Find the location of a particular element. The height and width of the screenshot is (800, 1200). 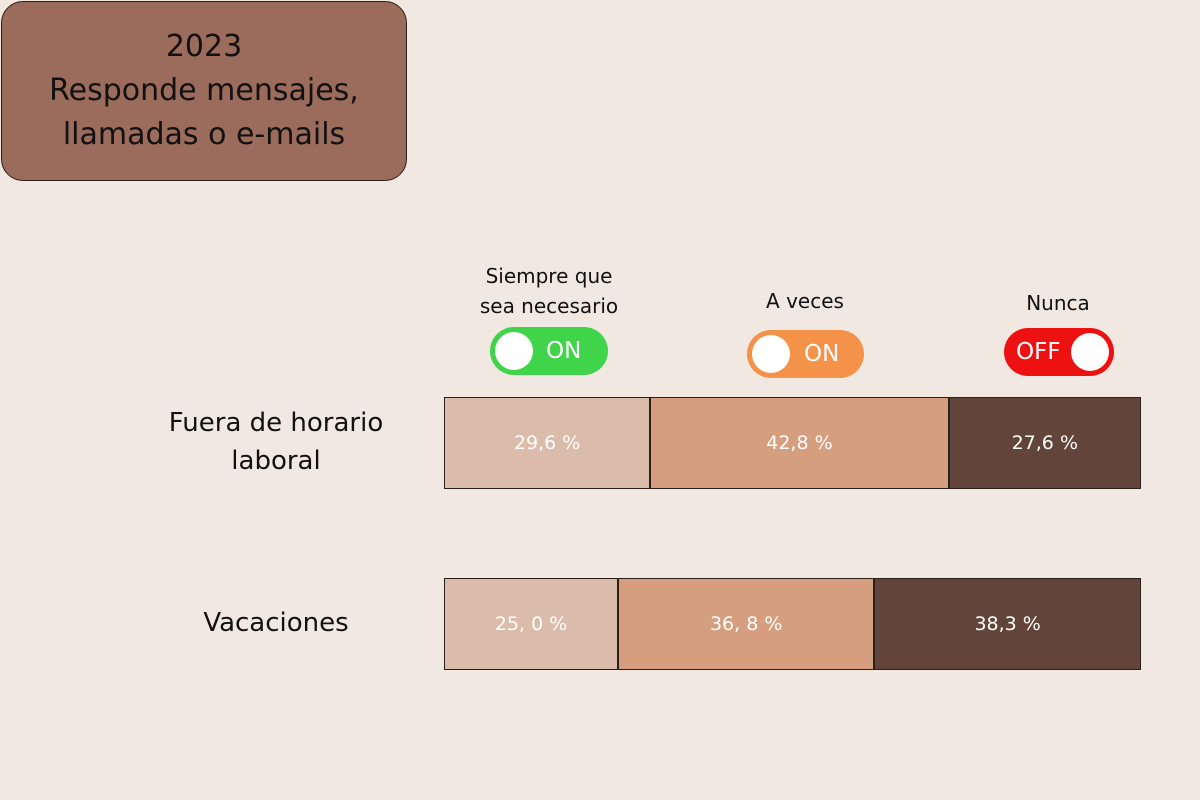

toggle-nunca-text: OFF is located at coordinates (1038, 352).